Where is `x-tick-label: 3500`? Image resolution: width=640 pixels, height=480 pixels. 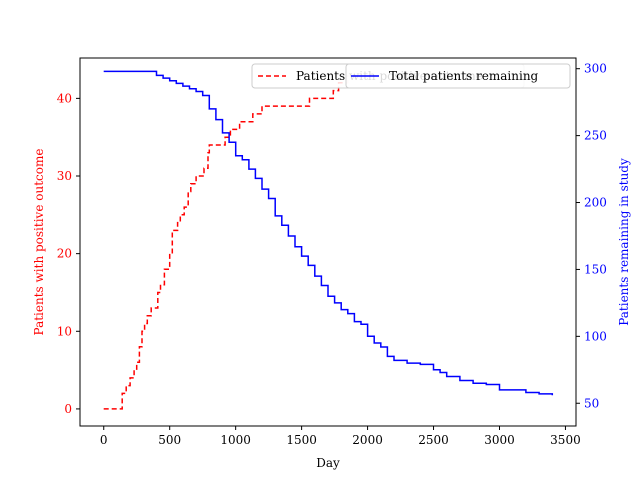 x-tick-label: 3500 is located at coordinates (565, 440).